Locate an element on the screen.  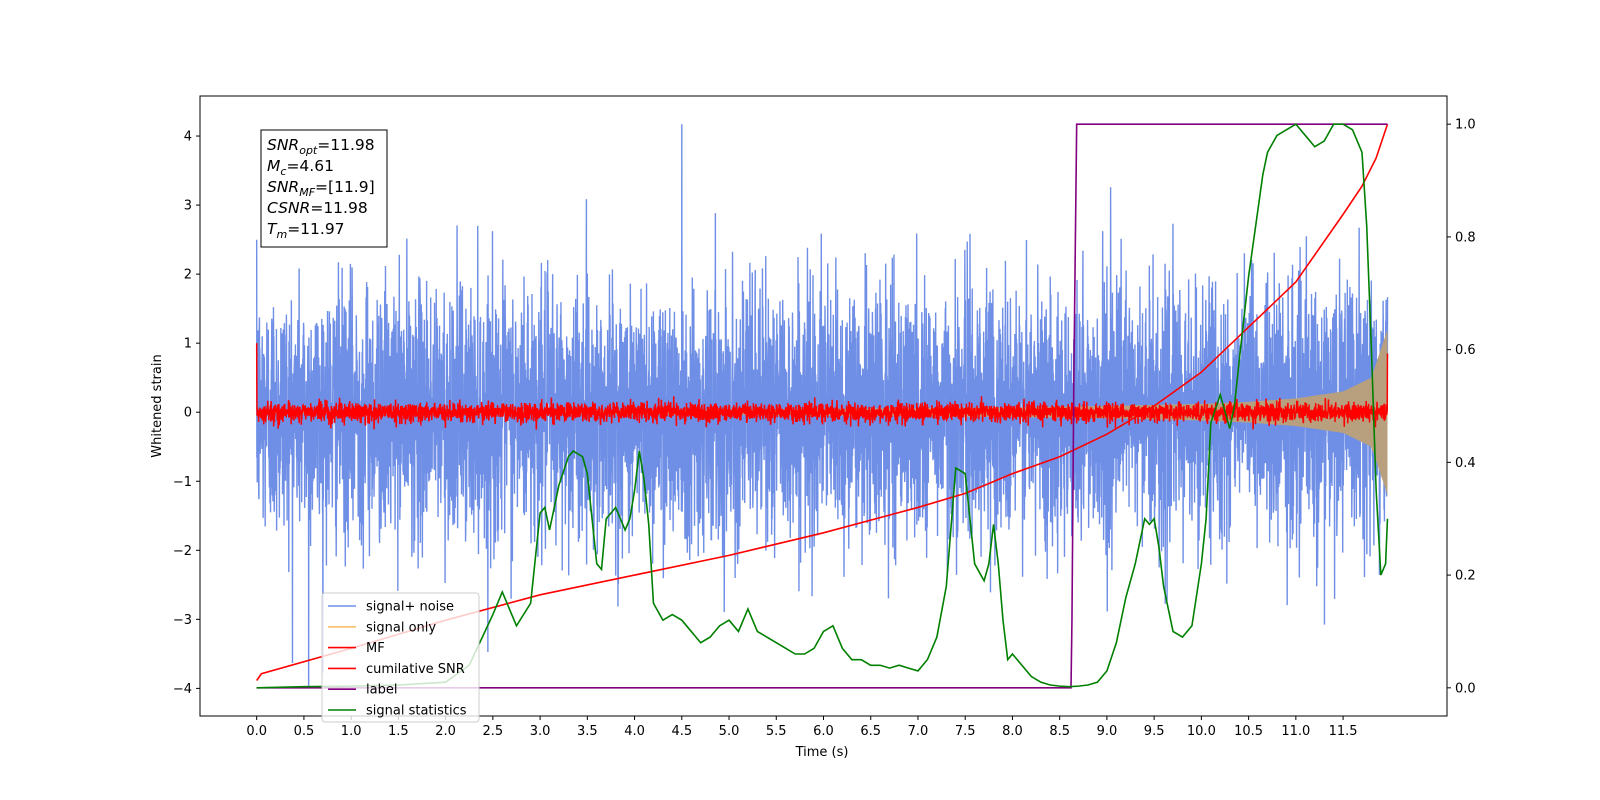
x-tick-label: 5.0 is located at coordinates (729, 731).